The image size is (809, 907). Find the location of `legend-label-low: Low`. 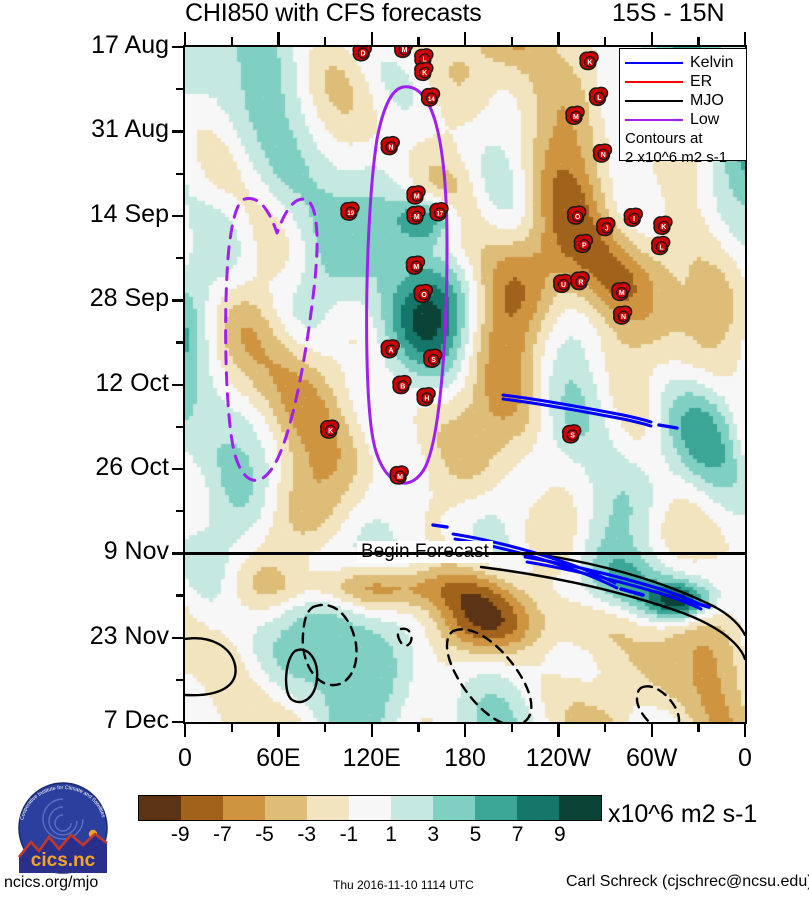

legend-label-low: Low is located at coordinates (705, 119).